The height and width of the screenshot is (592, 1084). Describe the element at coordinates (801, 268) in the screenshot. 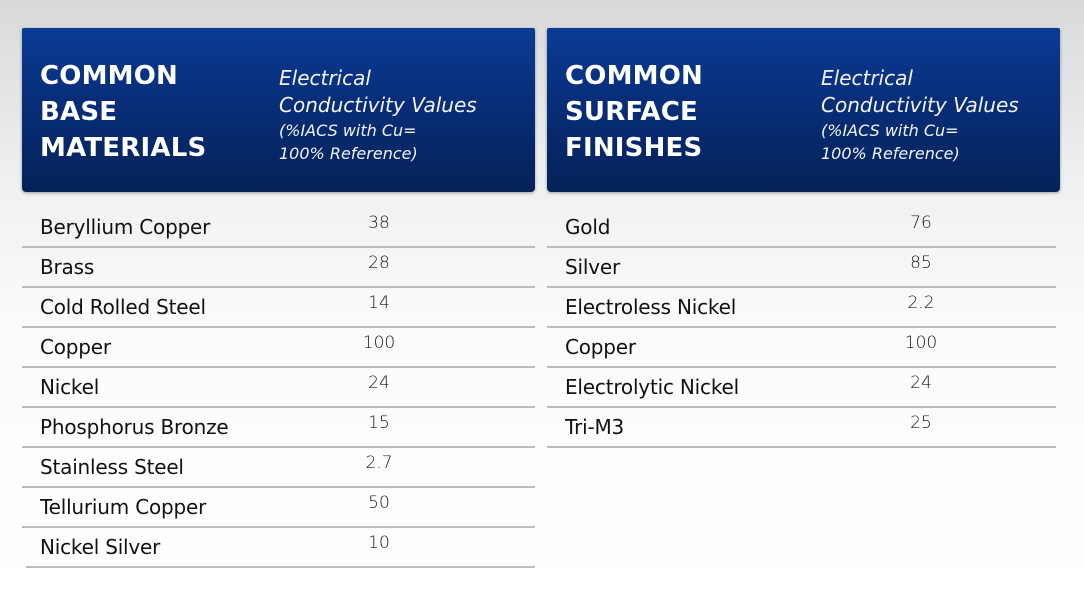

I see `table-row: Silver 85` at that location.